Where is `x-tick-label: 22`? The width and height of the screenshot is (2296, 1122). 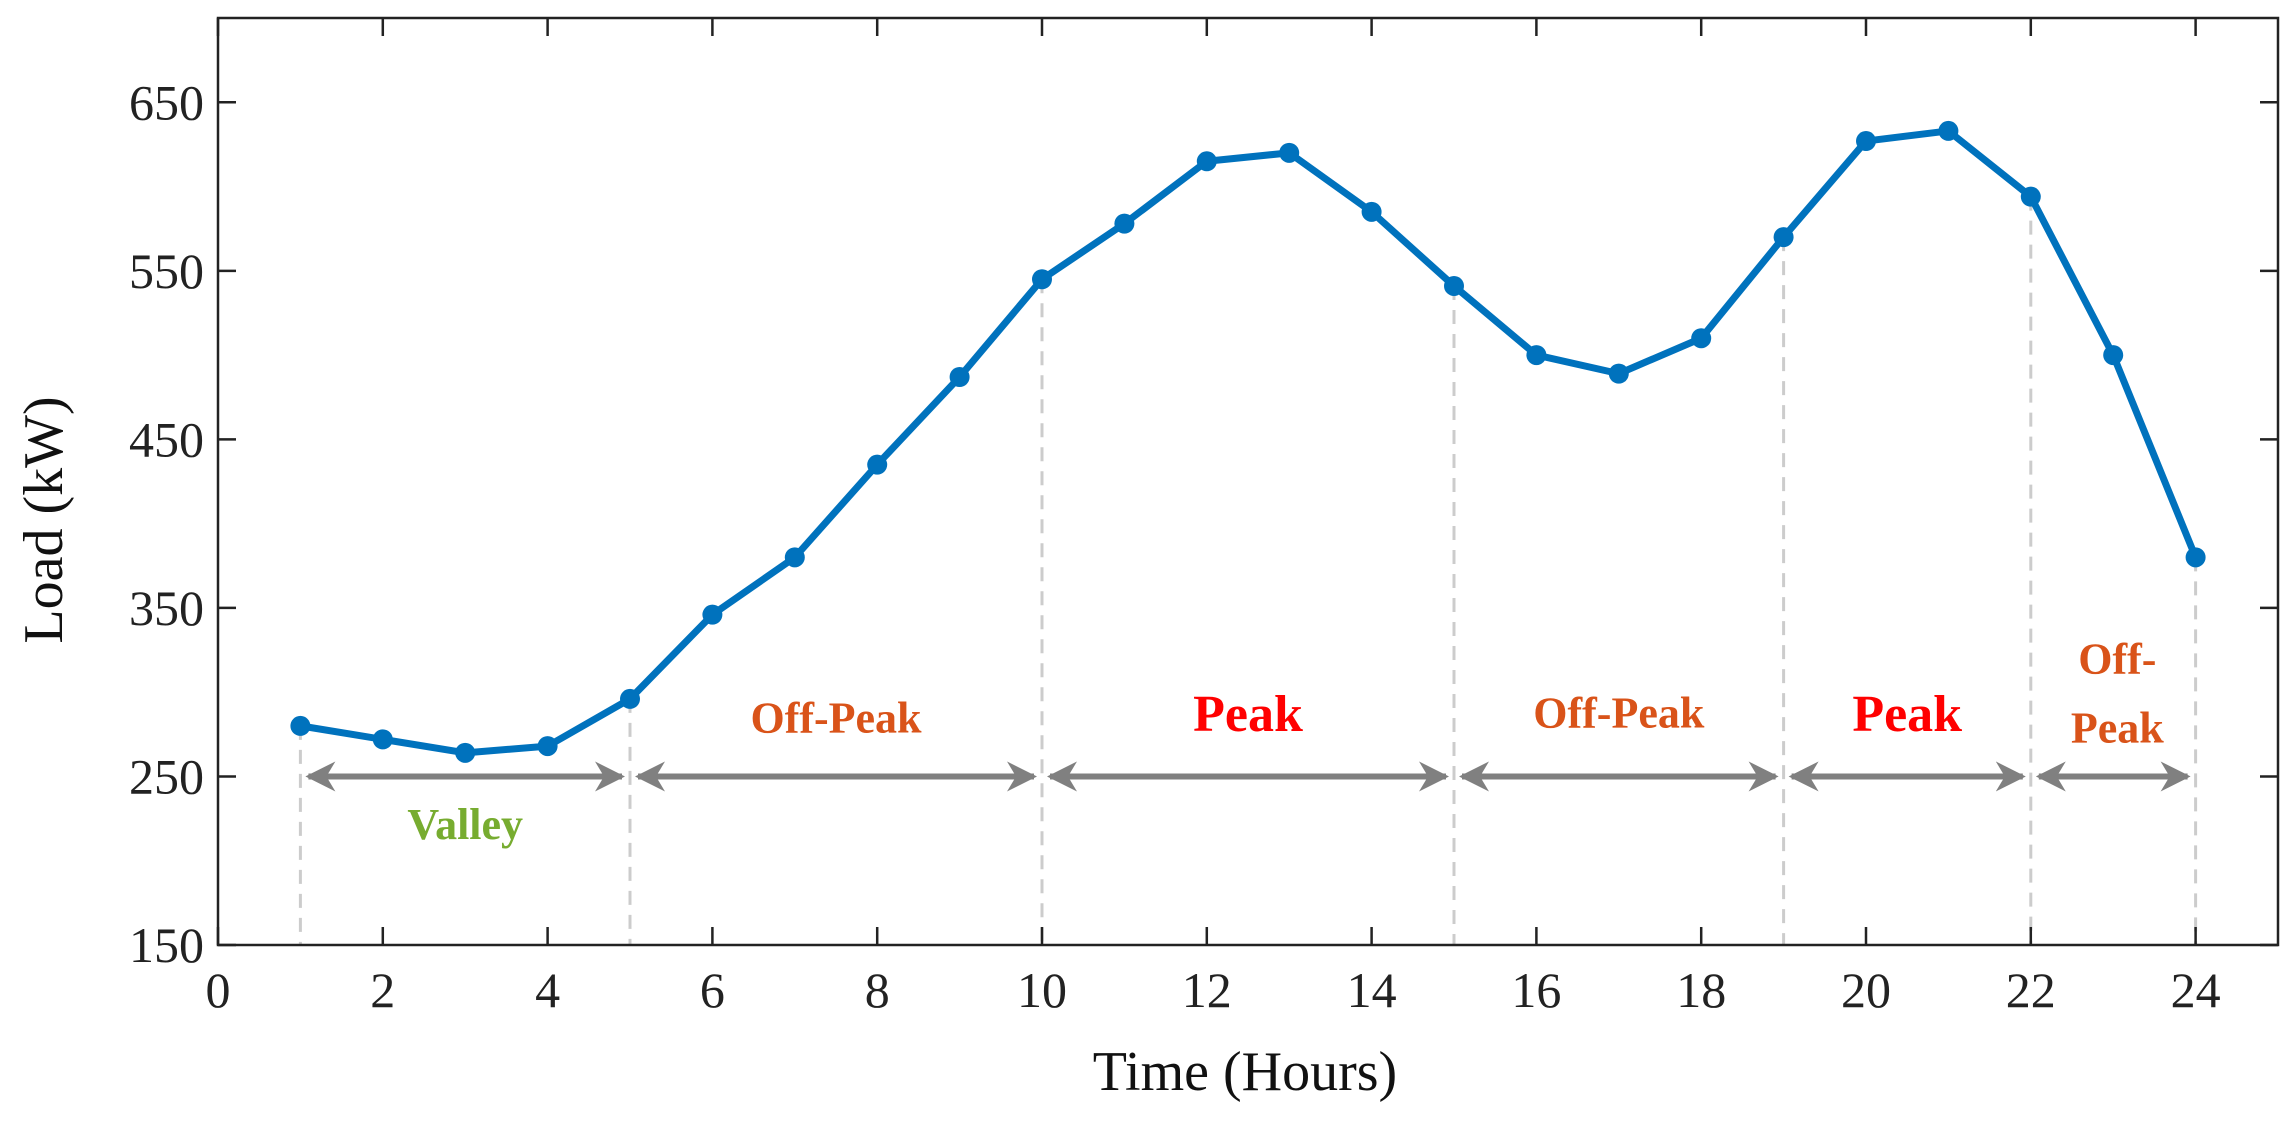
x-tick-label: 22 is located at coordinates (2031, 990).